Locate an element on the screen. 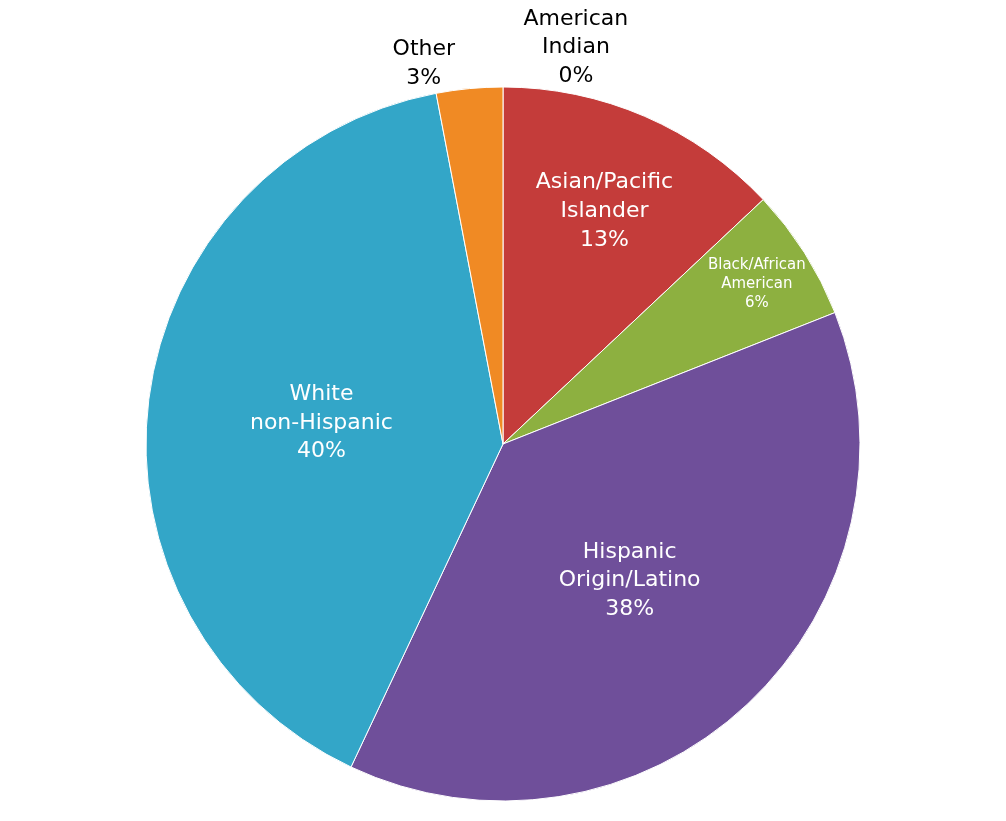  data-label: 3% is located at coordinates (424, 76).